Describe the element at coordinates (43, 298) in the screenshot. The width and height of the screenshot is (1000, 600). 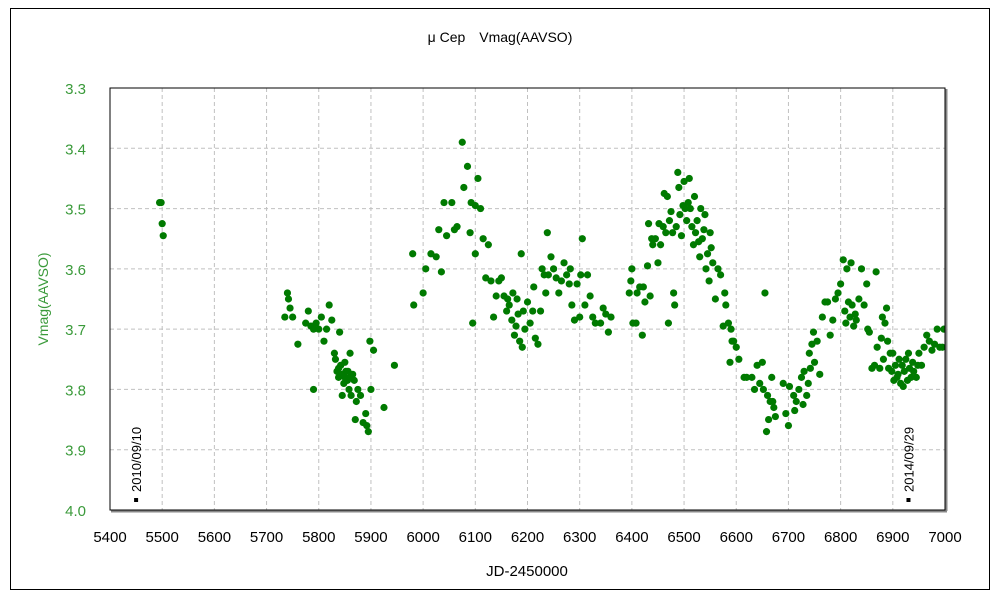
I see `y-axis-label: Vmag(AAVSO)` at that location.